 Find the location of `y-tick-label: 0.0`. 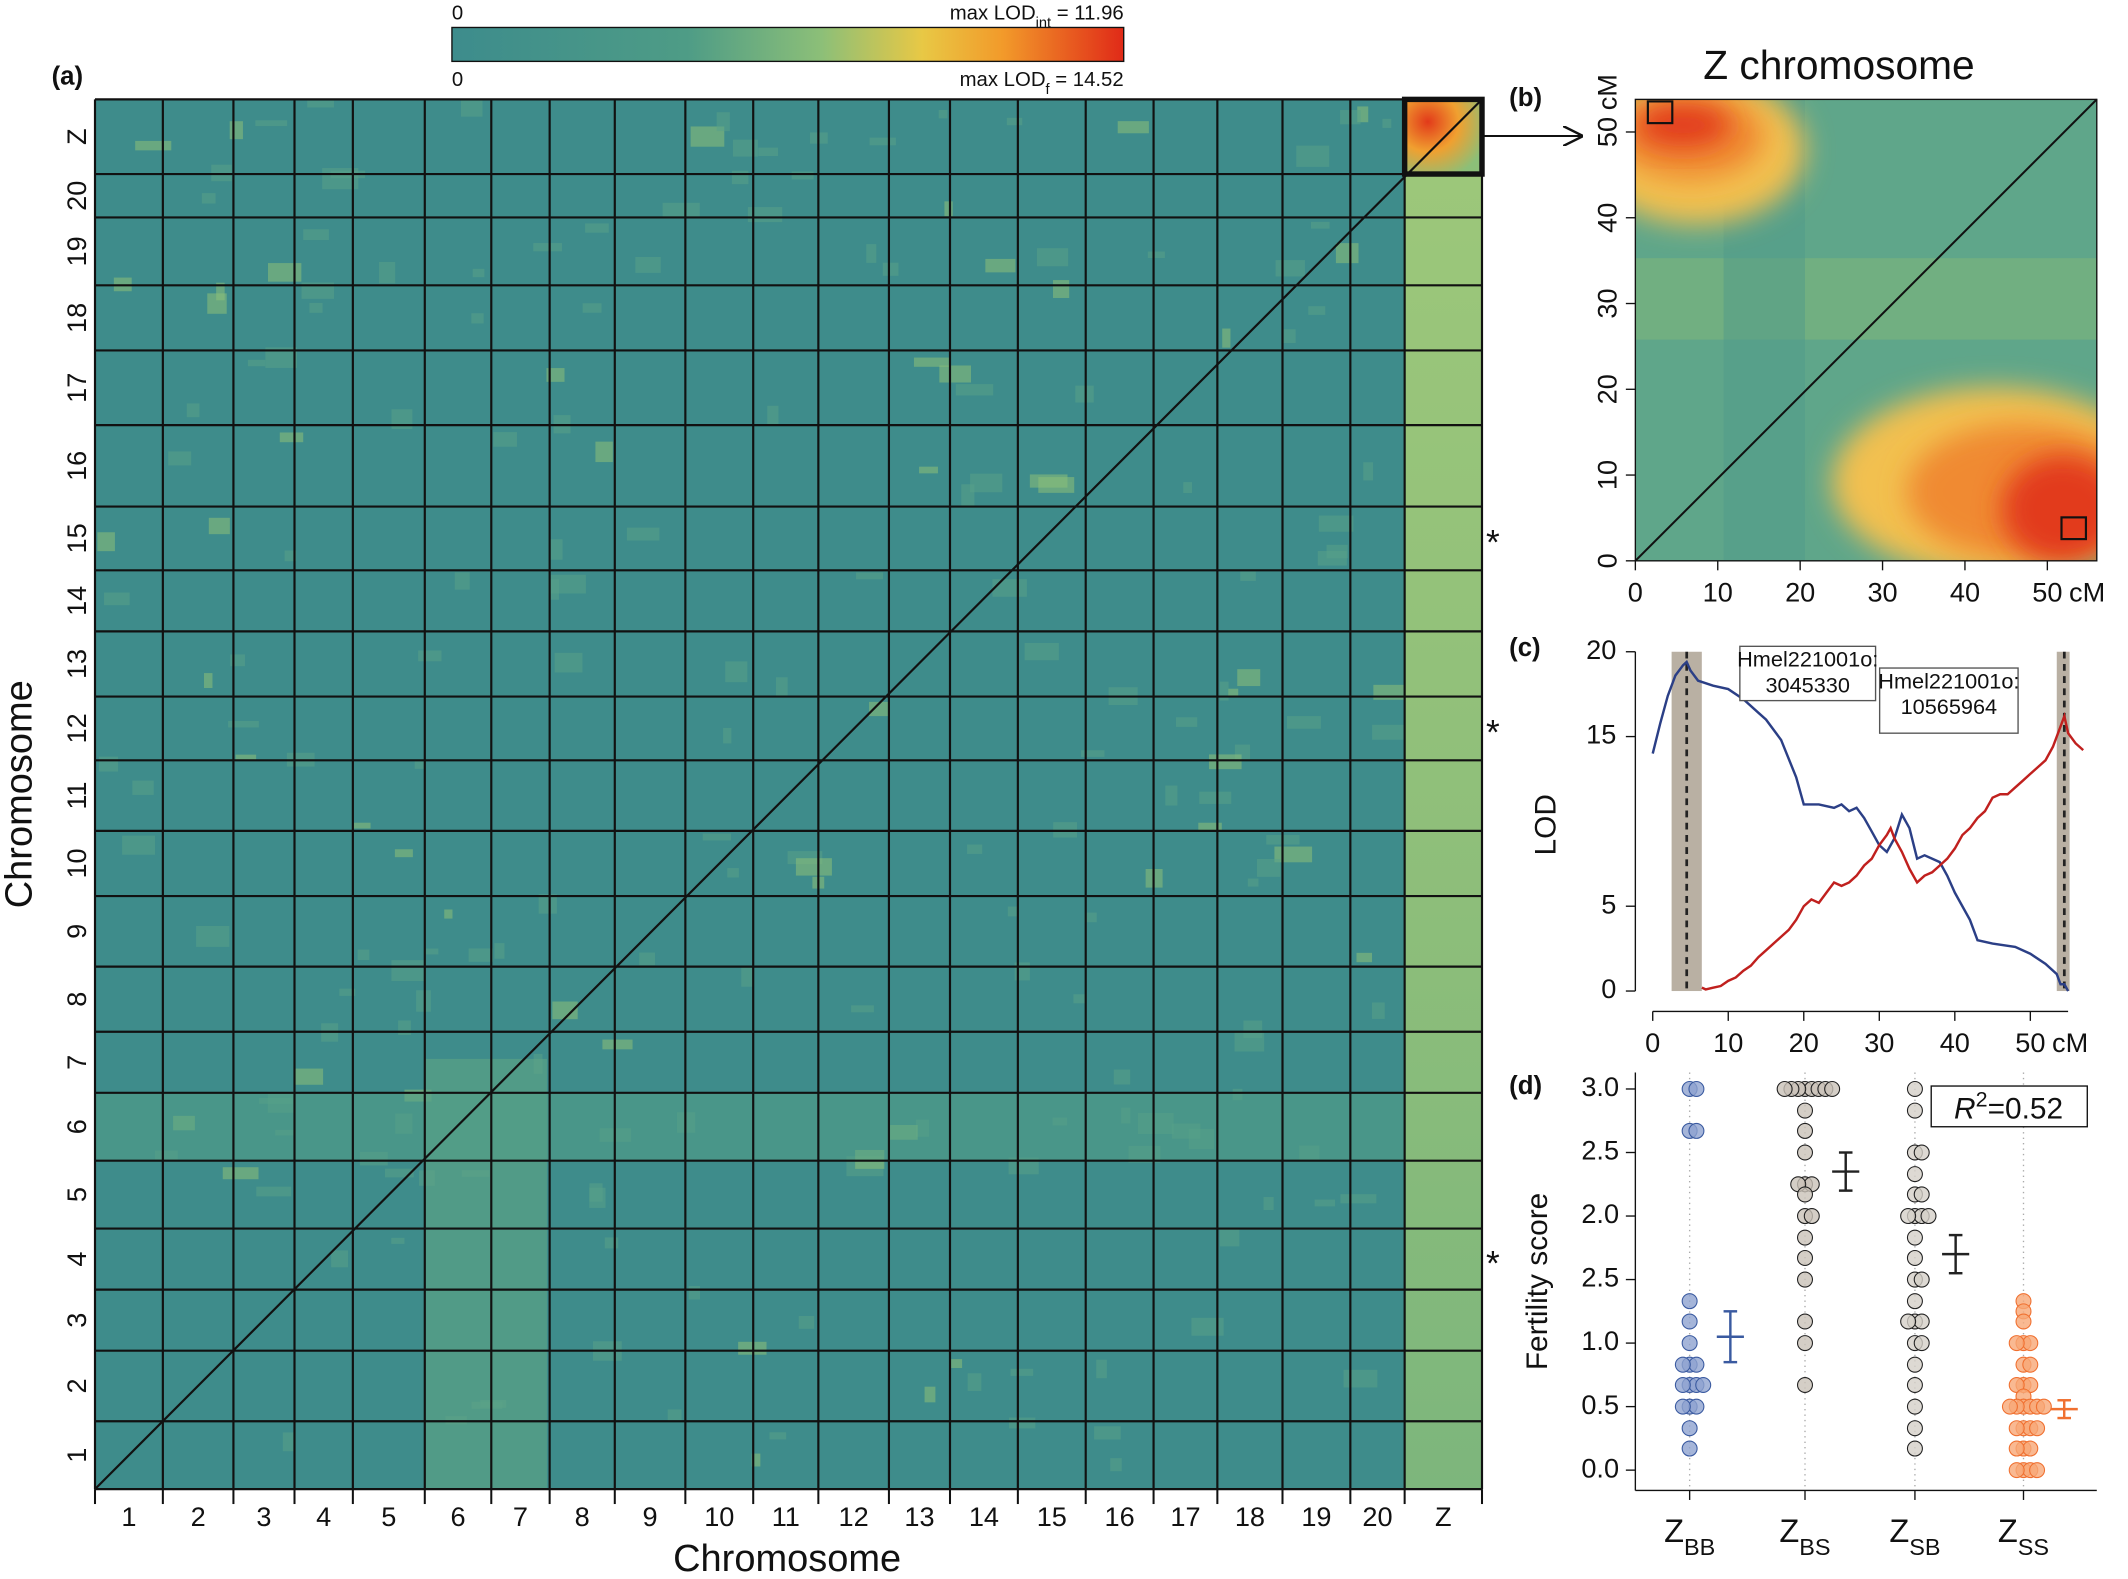

y-tick-label: 0.0 is located at coordinates (1600, 1467).